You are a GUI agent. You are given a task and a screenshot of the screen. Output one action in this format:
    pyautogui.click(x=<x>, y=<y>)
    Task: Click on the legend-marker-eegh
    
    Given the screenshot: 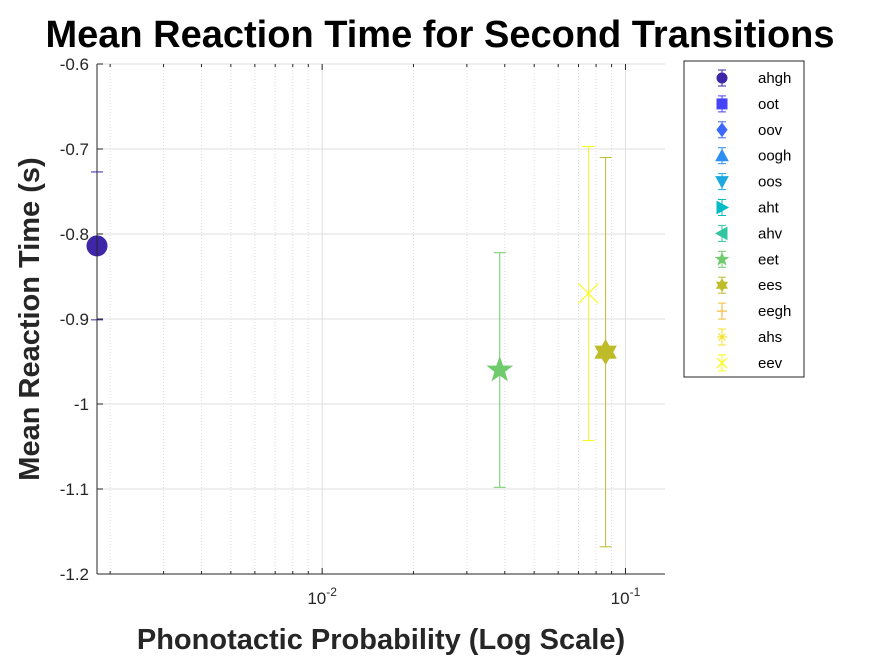 What is the action you would take?
    pyautogui.click(x=722, y=311)
    